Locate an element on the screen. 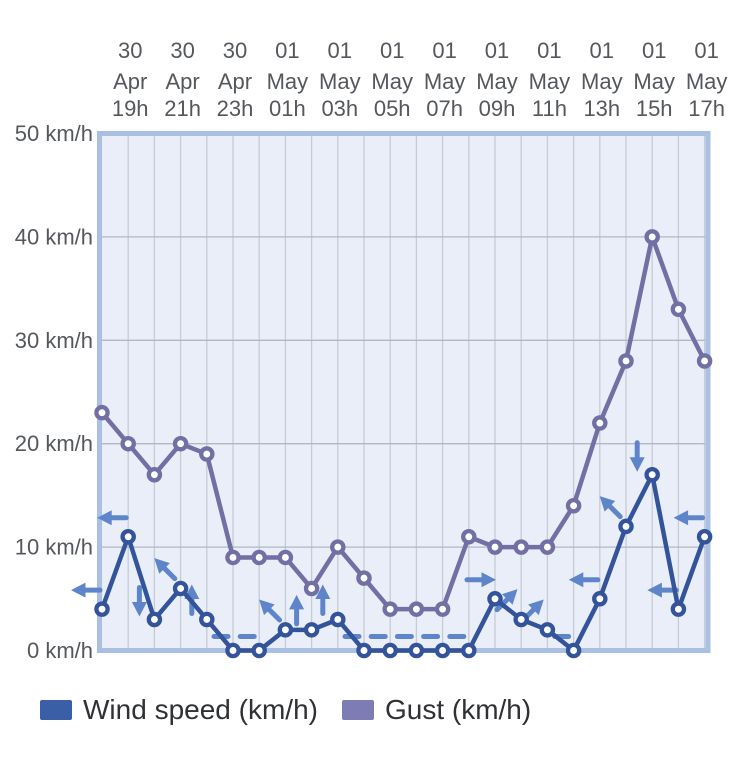  legend-item-wind-speed: Wind speed (km/h) is located at coordinates (179, 710).